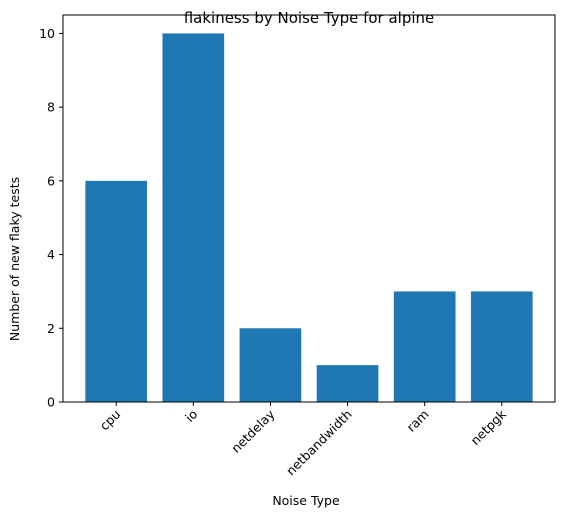 This screenshot has height=519, width=562. What do you see at coordinates (191, 416) in the screenshot?
I see `x-tick-label-io: io` at bounding box center [191, 416].